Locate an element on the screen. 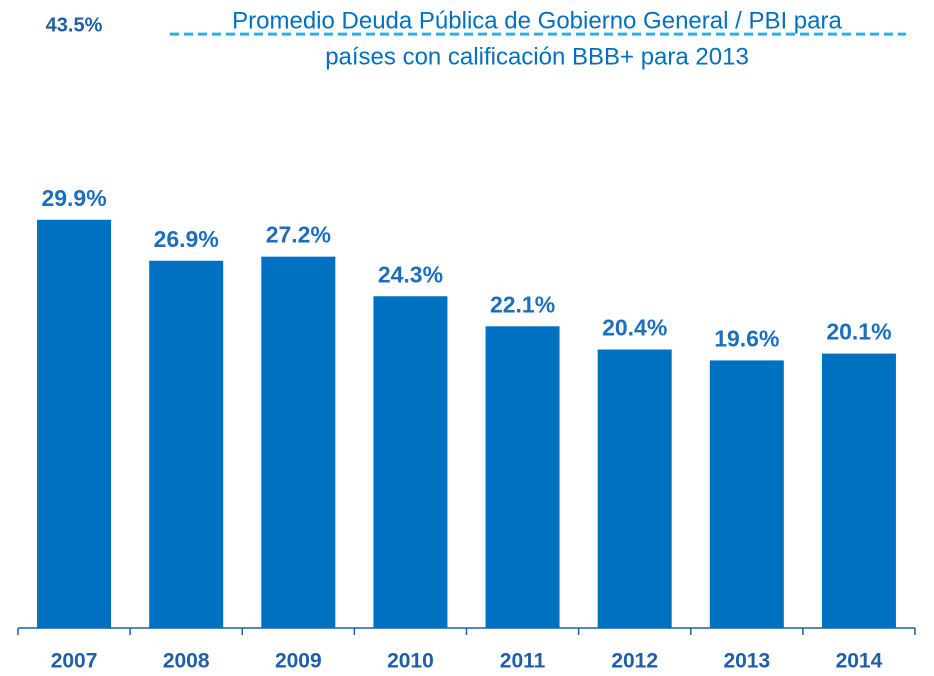 The height and width of the screenshot is (676, 934). x-tick-label: 2013 is located at coordinates (746, 661).